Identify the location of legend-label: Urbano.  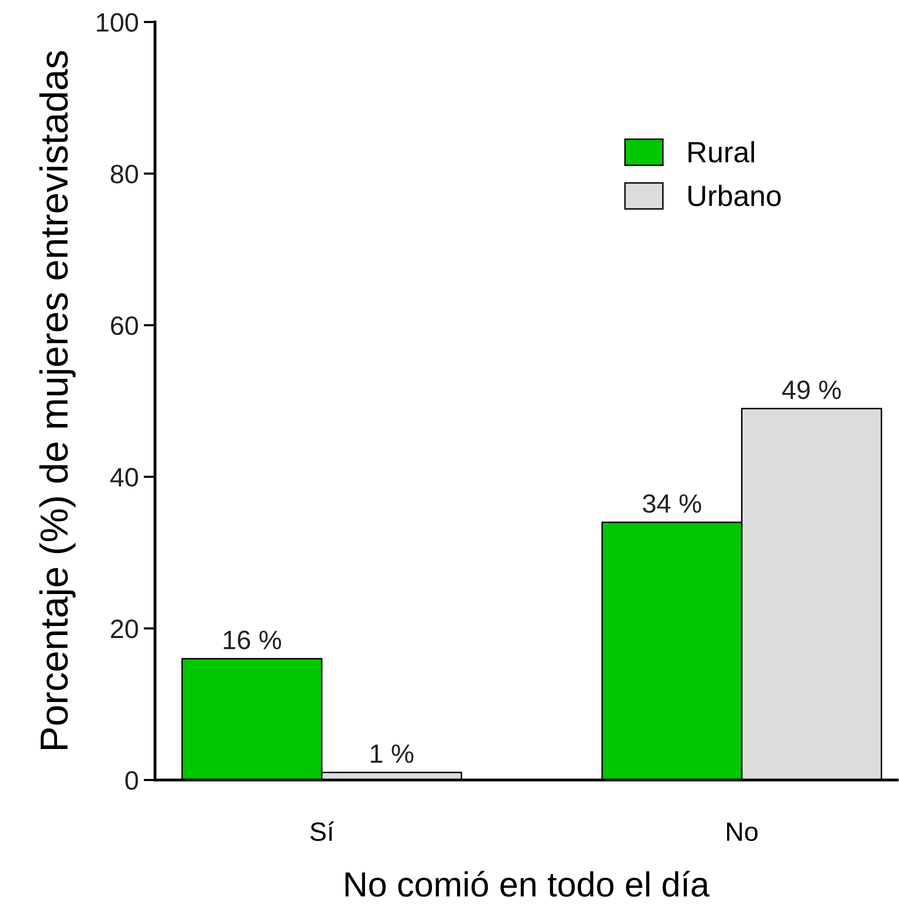
(734, 195).